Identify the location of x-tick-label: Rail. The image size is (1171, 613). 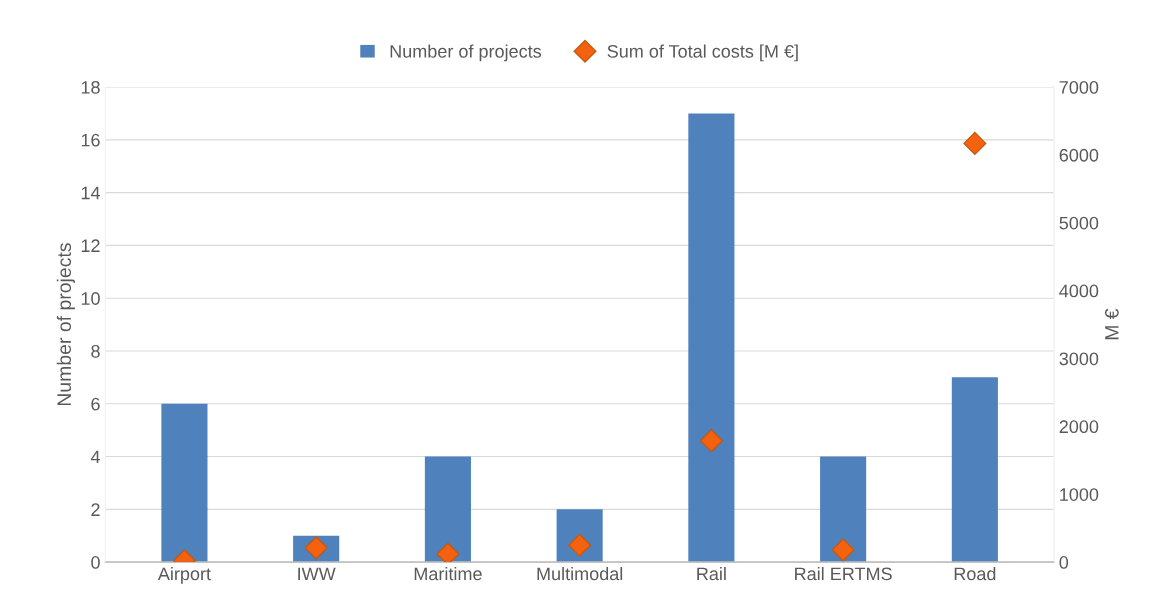
(711, 573).